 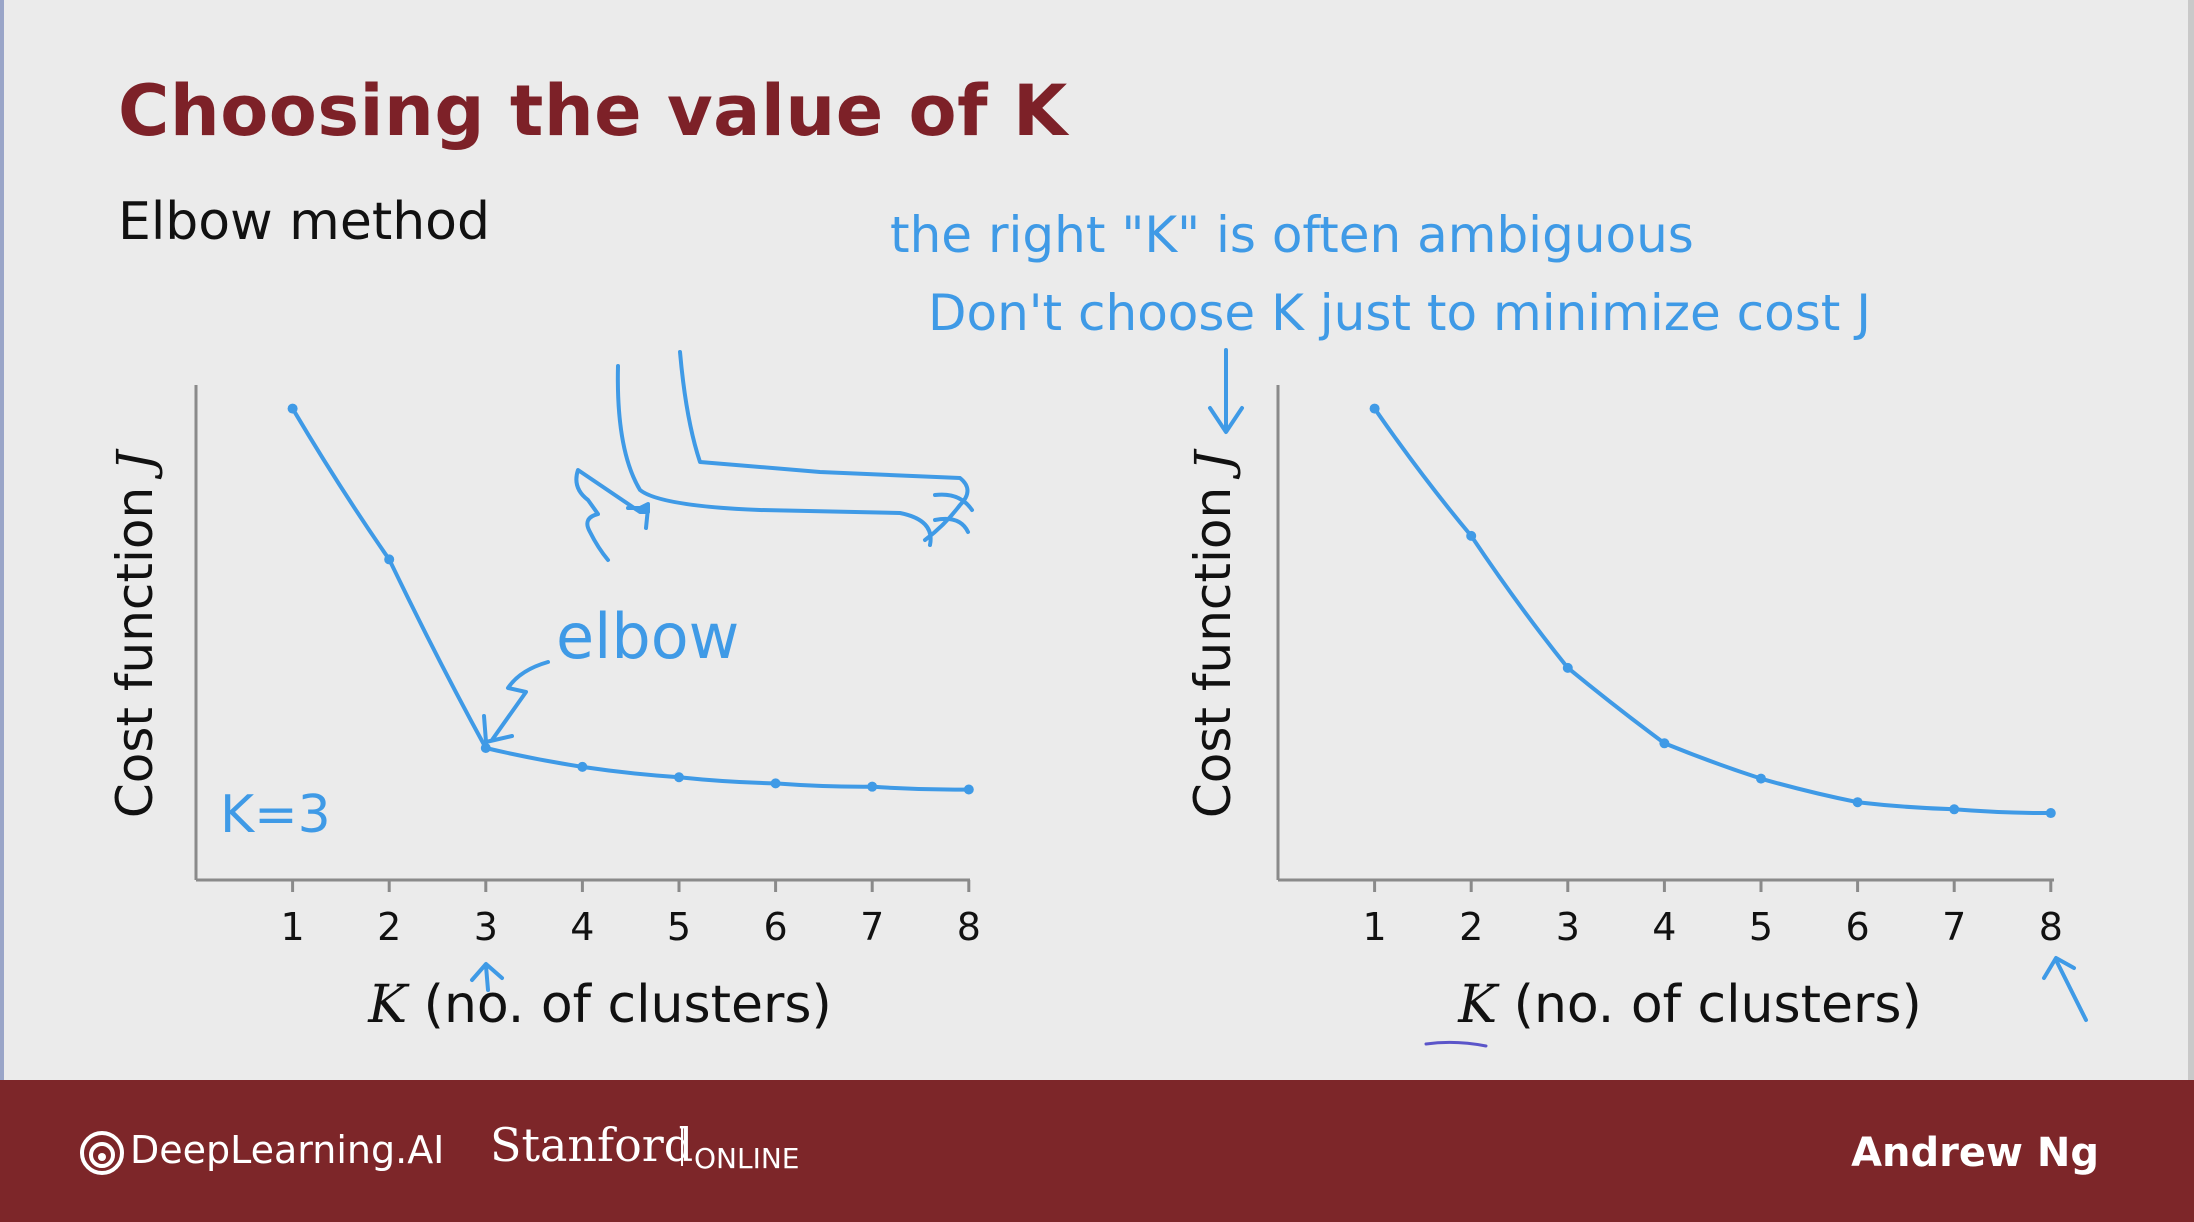 I want to click on arrow-to-arm, so click(x=612, y=515).